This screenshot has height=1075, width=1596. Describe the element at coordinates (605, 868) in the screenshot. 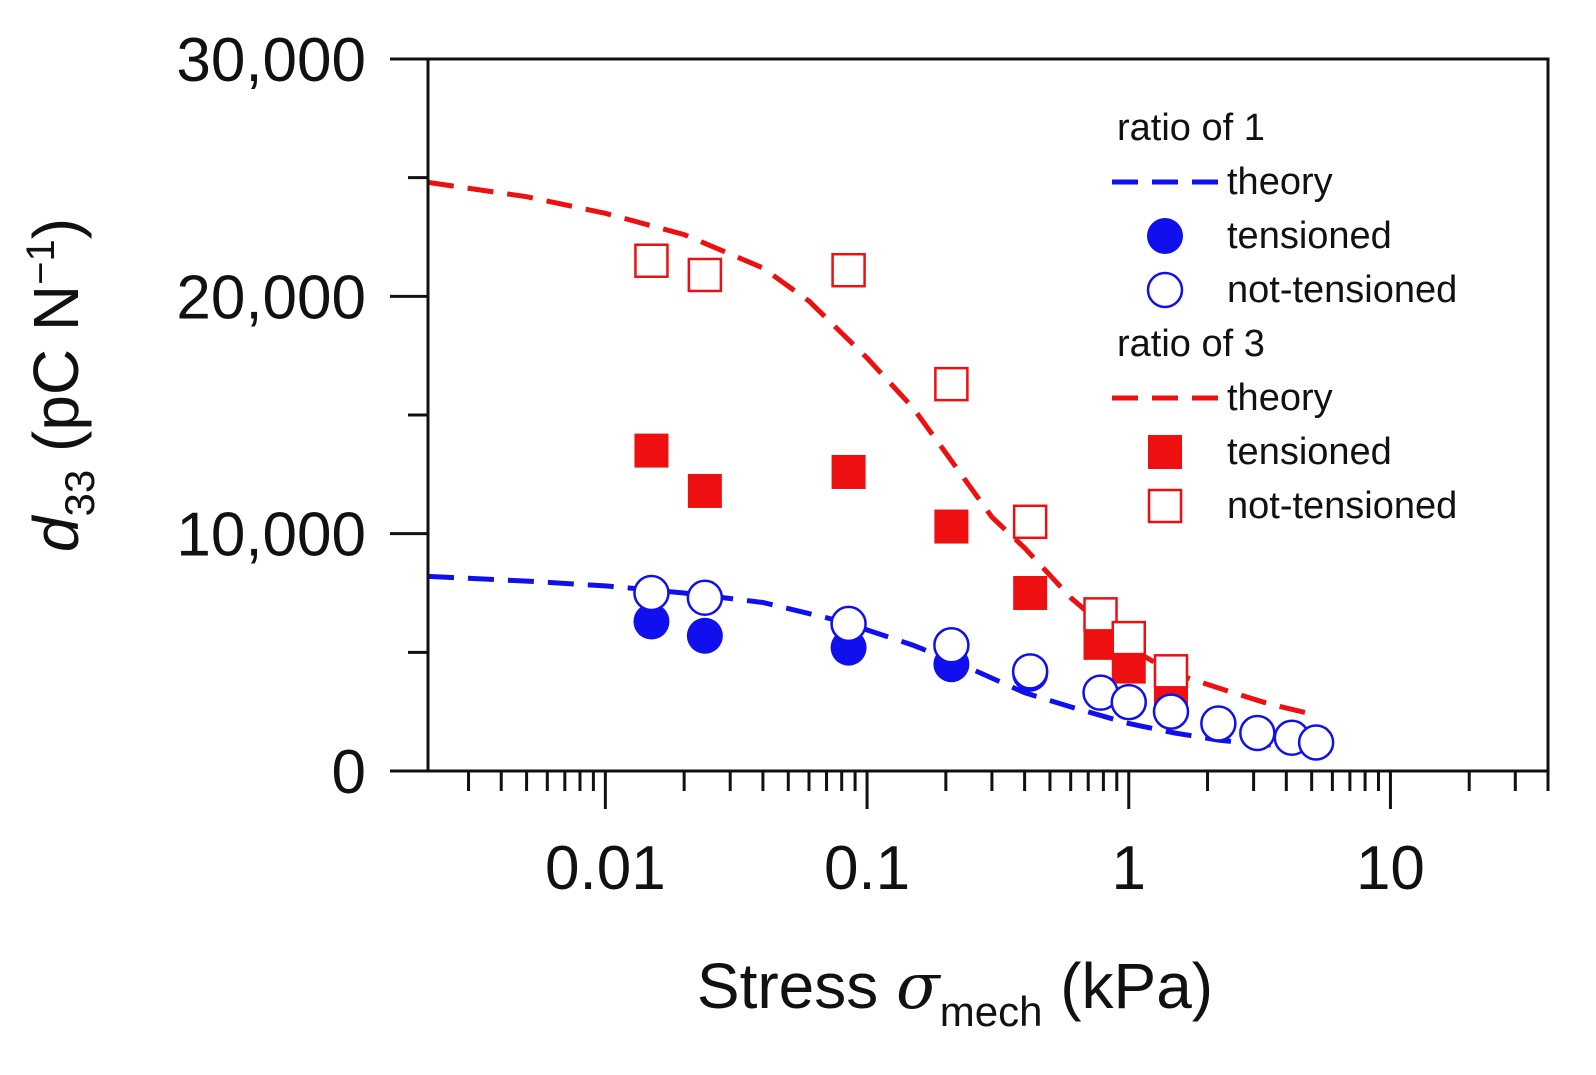

I see `x-tick-label: 0.01` at that location.